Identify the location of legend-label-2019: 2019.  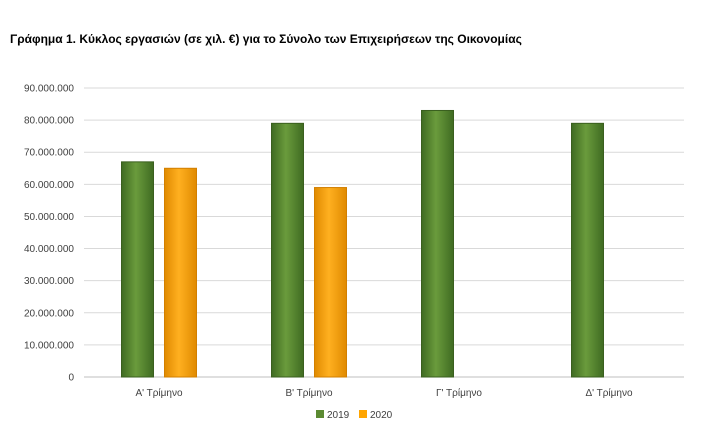
(338, 415).